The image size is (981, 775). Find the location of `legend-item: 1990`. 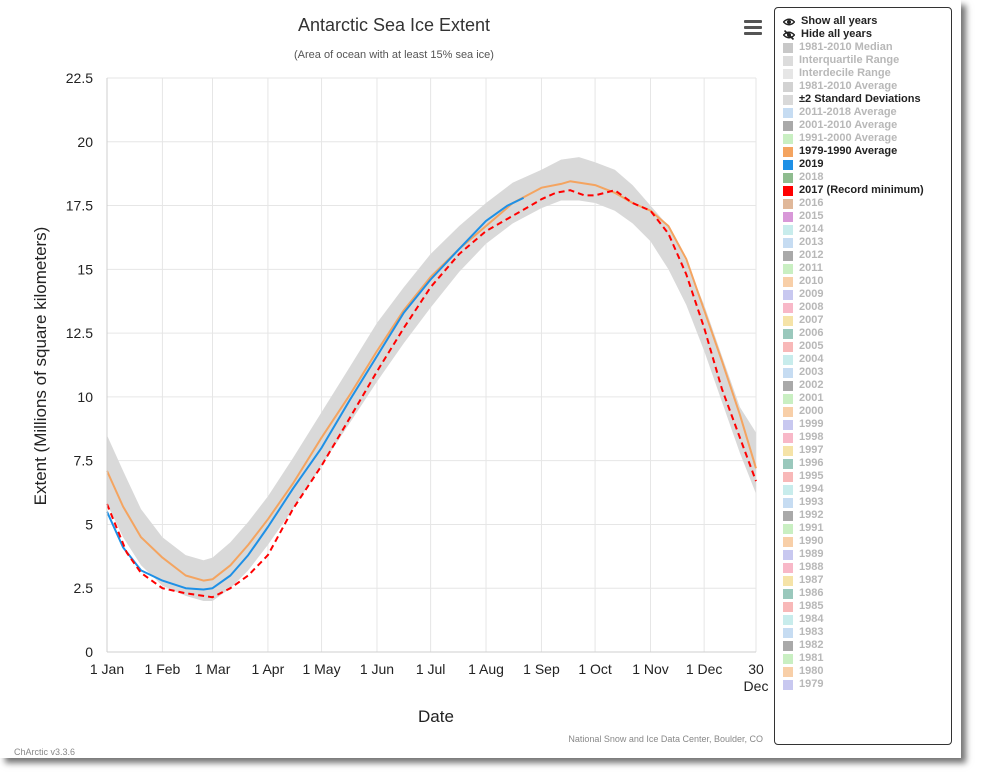

legend-item: 1990 is located at coordinates (867, 541).